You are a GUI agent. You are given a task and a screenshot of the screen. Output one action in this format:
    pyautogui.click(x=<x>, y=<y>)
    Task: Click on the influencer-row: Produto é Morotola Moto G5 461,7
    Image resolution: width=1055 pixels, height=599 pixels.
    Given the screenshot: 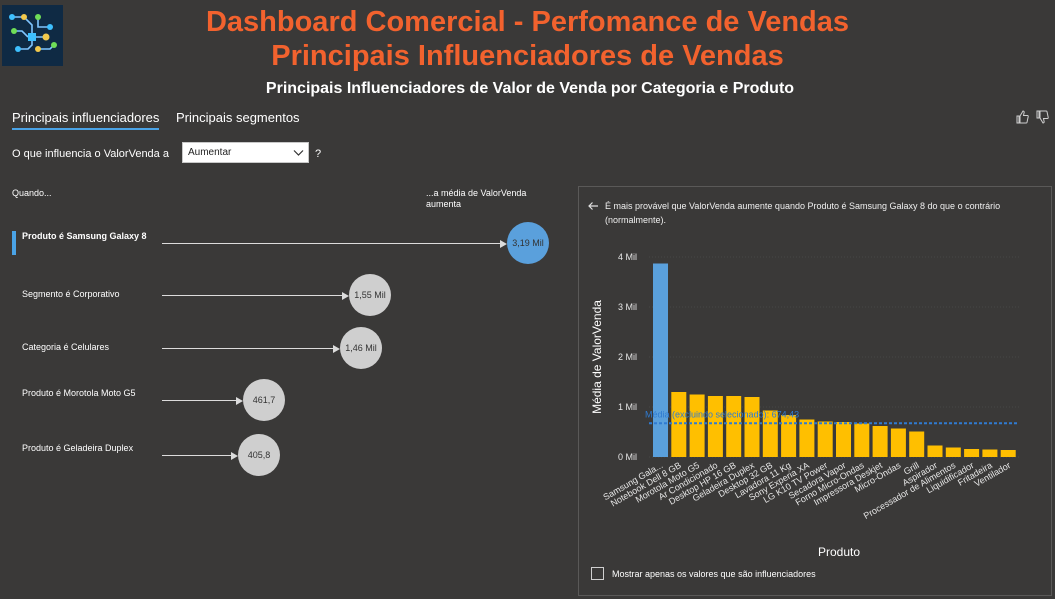 What is the action you would take?
    pyautogui.click(x=280, y=400)
    